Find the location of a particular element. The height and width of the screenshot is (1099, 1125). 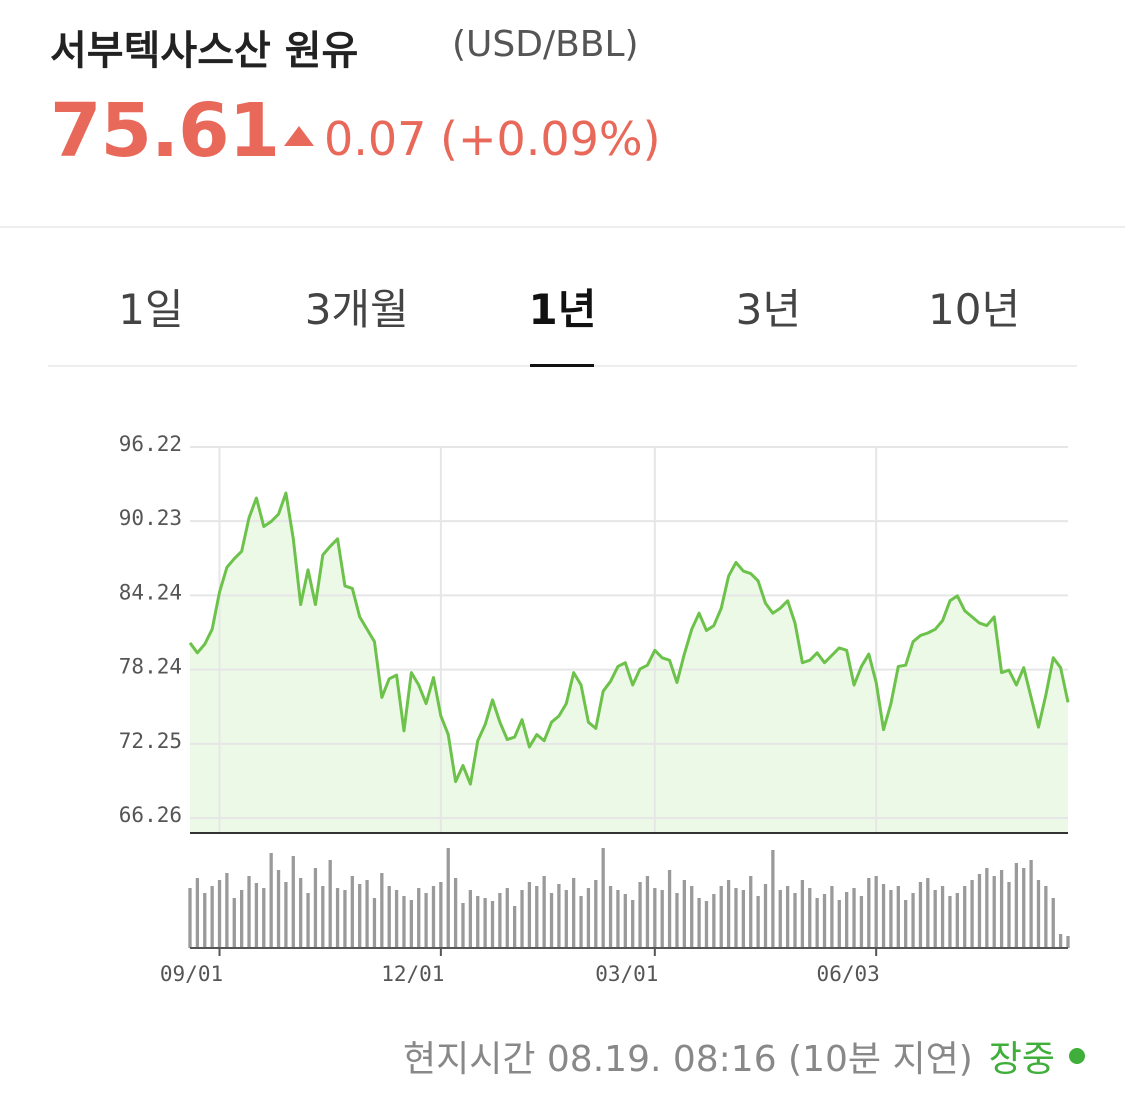

y-tick-label: 72.25 is located at coordinates (150, 741).